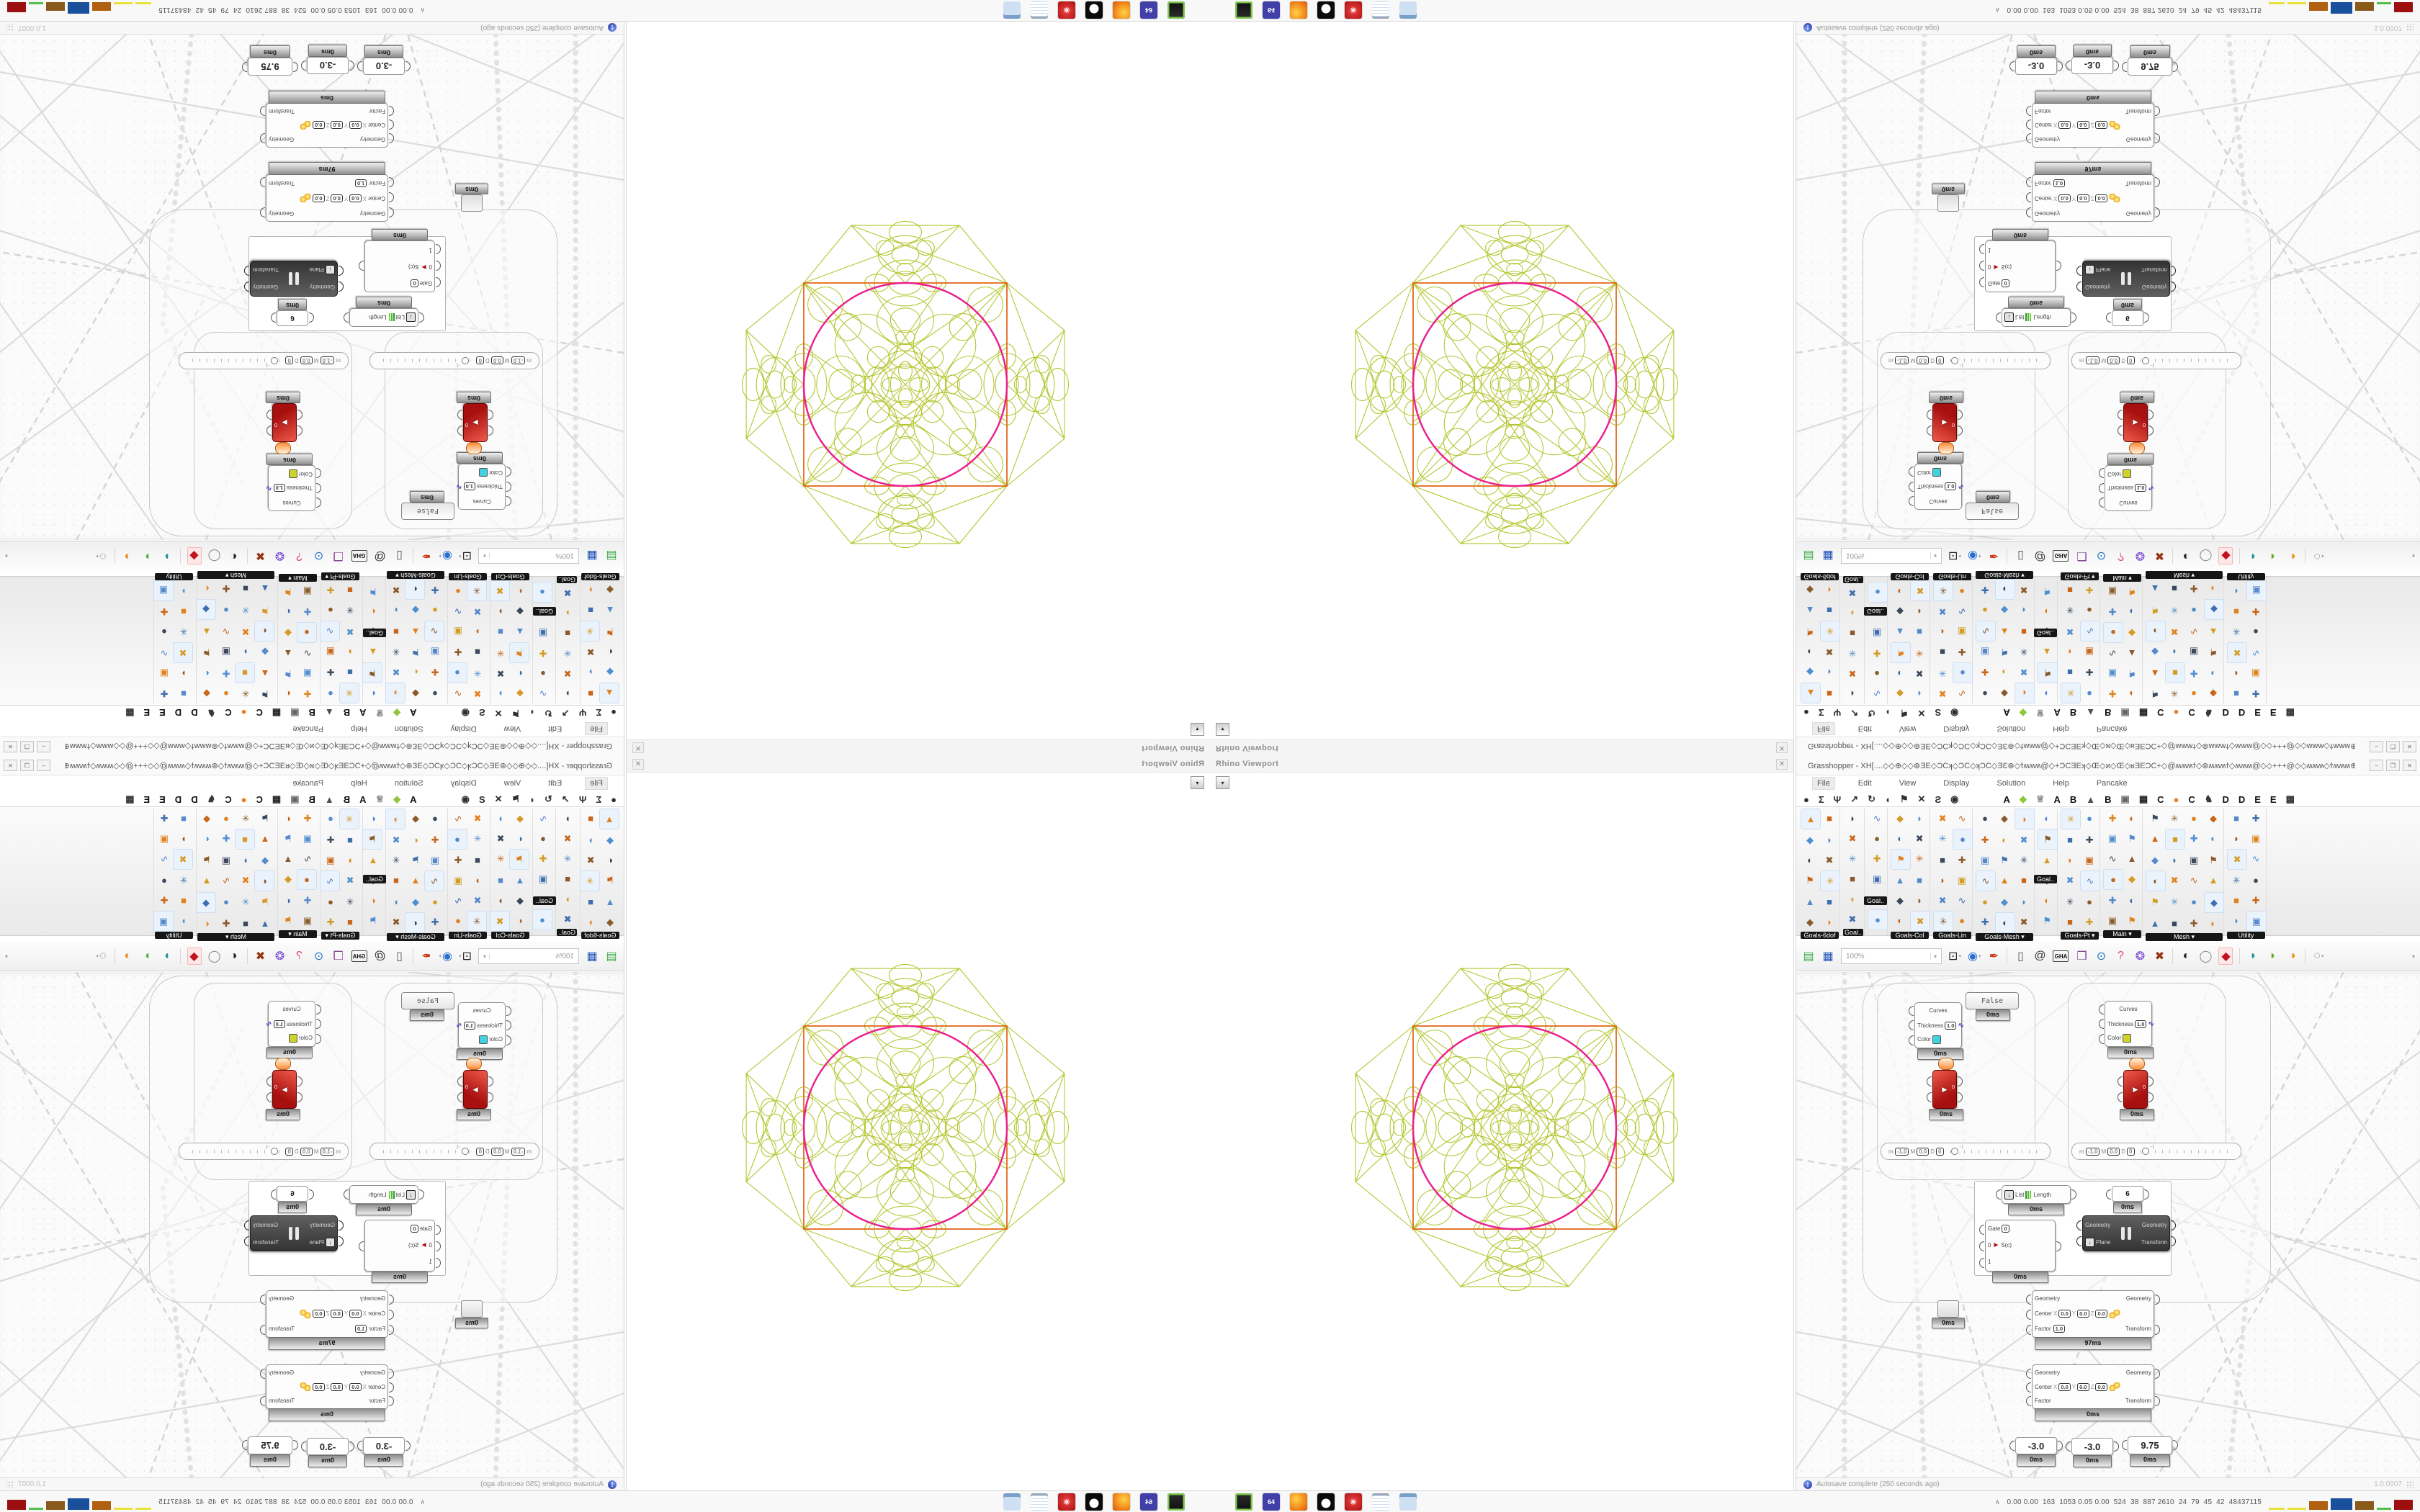 The height and width of the screenshot is (1512, 2420). Describe the element at coordinates (340, 936) in the screenshot. I see `palette-group-label: Goals-Pt ▾` at that location.